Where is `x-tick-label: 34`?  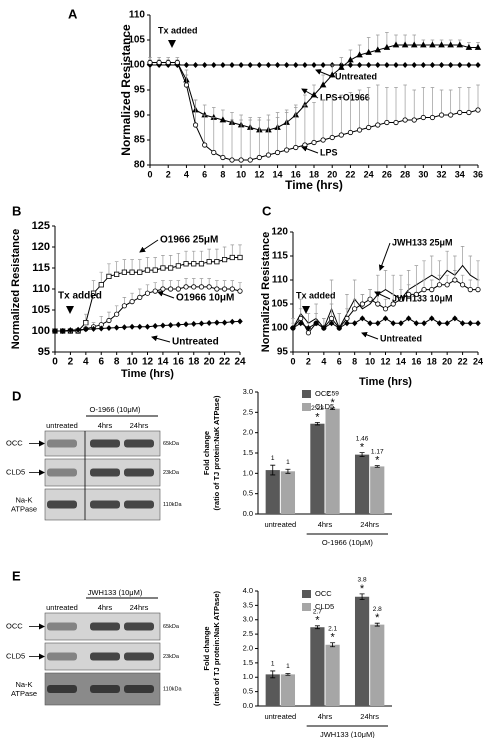
x-tick-label: 34 is located at coordinates (460, 174).